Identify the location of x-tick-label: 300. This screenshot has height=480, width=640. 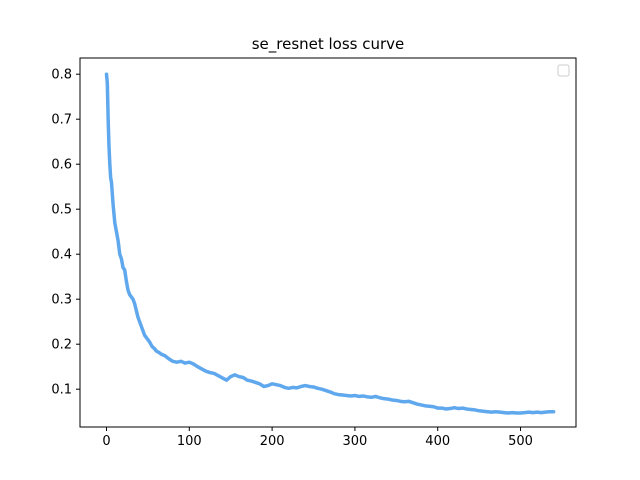
(354, 441).